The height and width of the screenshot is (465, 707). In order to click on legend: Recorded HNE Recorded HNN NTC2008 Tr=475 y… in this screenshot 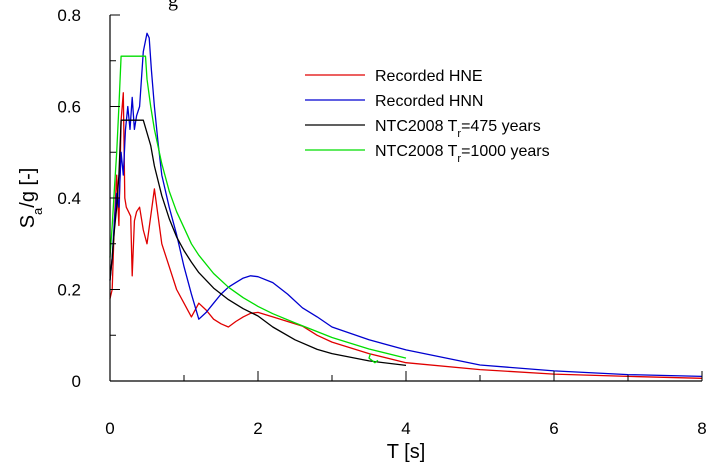, I will do `click(427, 116)`.